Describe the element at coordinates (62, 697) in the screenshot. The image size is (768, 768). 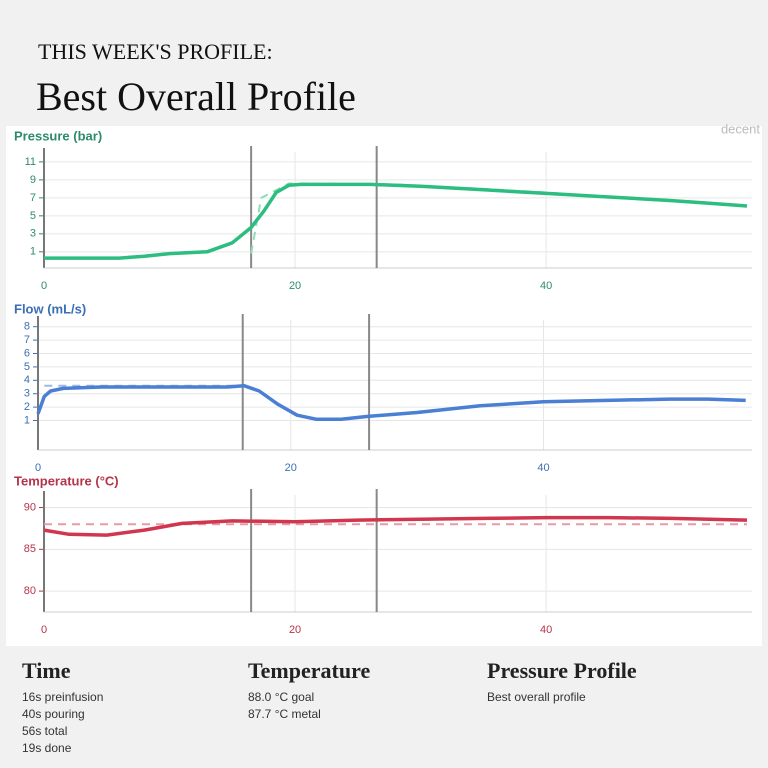
I see `footer-line: 16s preinfusion` at that location.